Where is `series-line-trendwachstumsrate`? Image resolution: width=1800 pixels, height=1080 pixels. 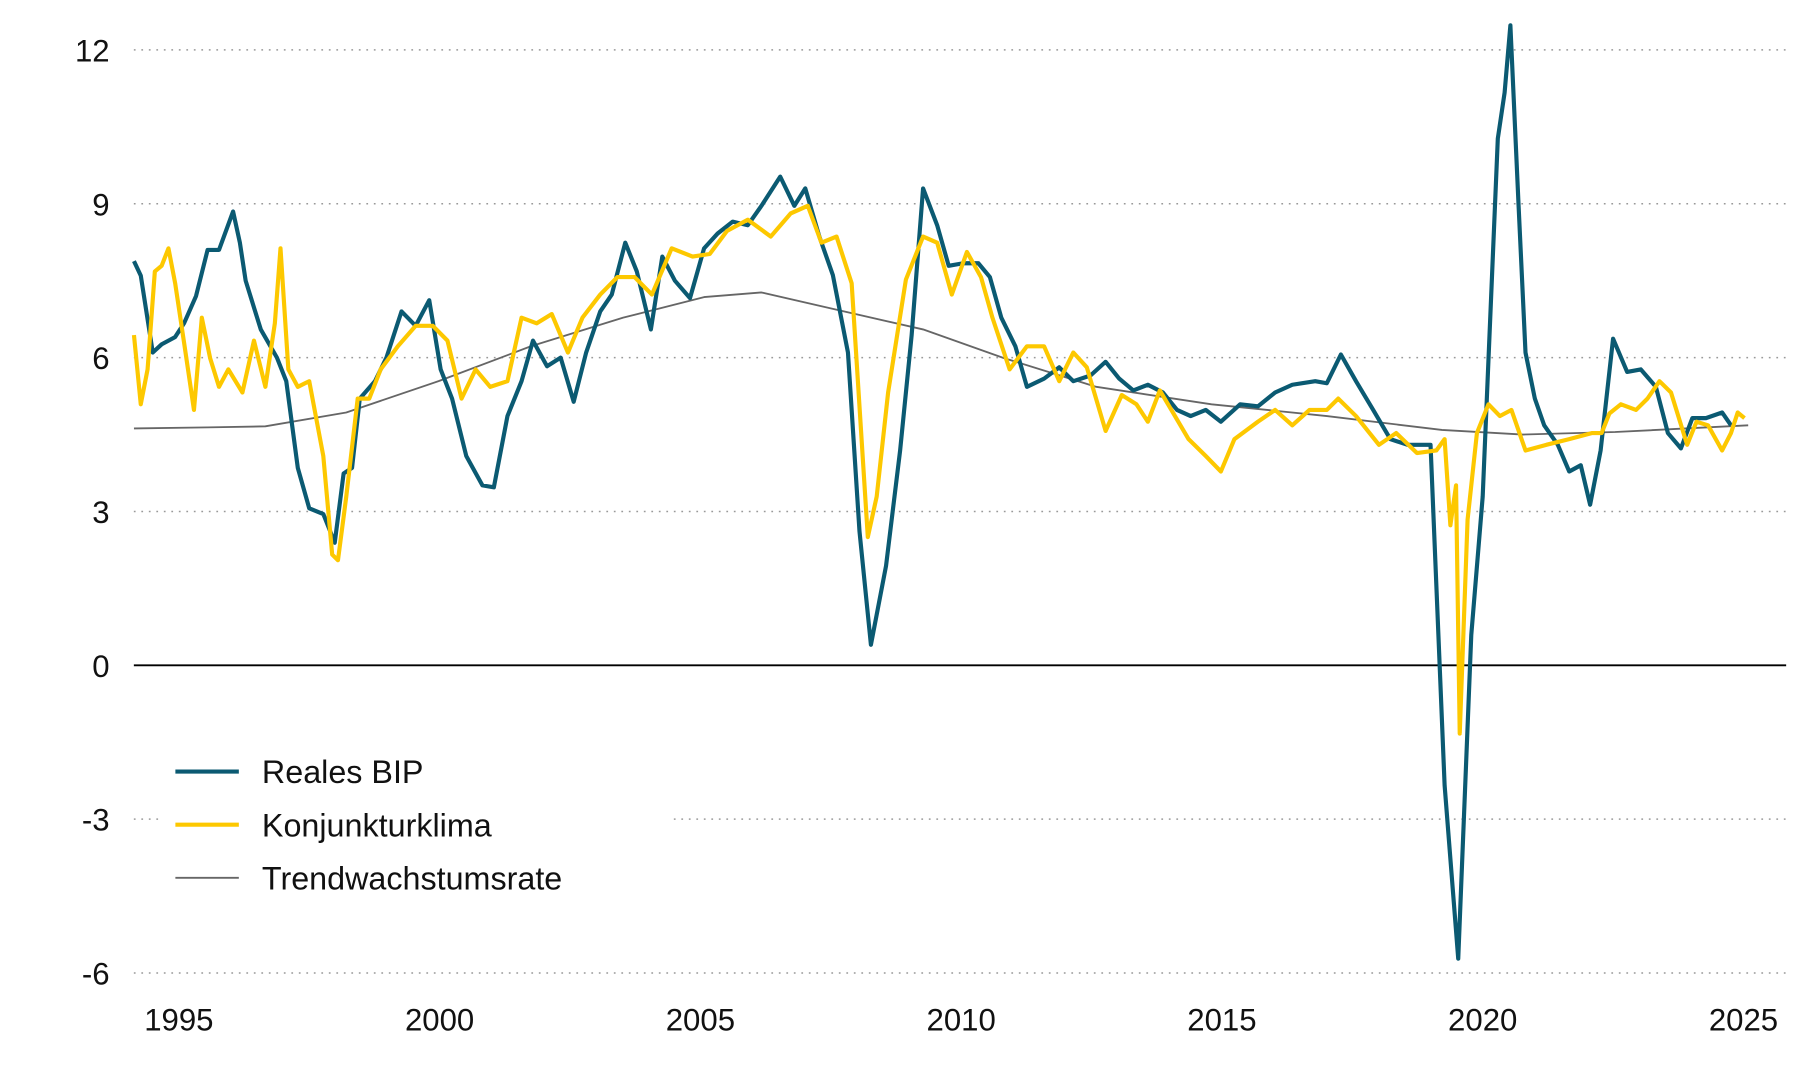
series-line-trendwachstumsrate is located at coordinates (941, 363).